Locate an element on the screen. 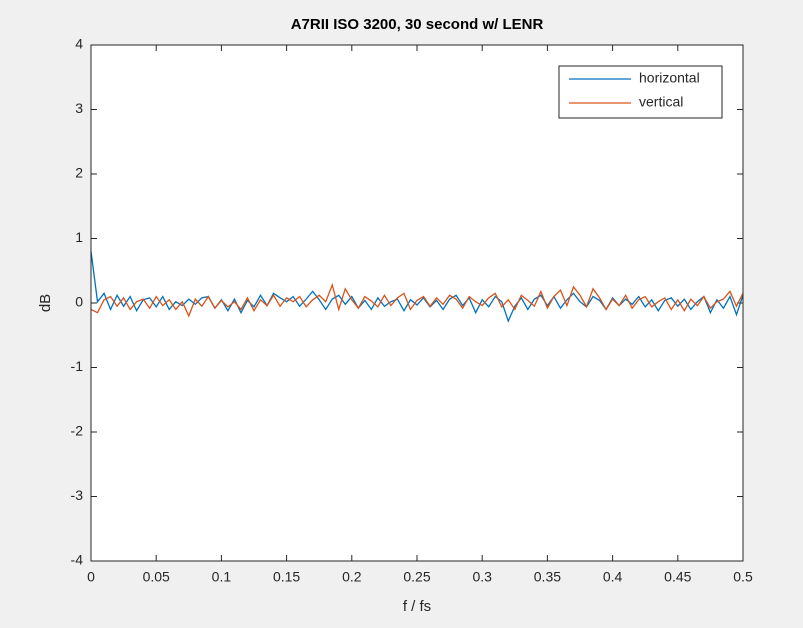 The width and height of the screenshot is (803, 628). y-tick-label: 0 is located at coordinates (79, 302).